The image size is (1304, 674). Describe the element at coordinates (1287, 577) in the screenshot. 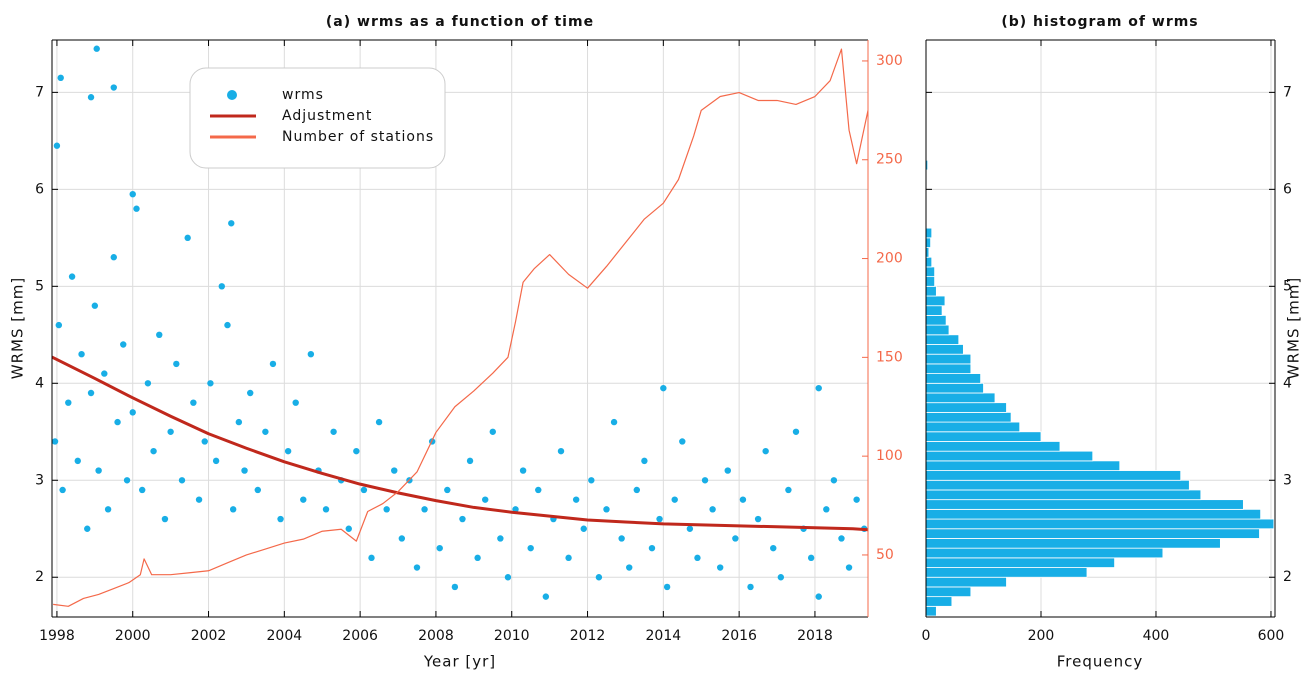

I see `y-tick-label: 2` at that location.